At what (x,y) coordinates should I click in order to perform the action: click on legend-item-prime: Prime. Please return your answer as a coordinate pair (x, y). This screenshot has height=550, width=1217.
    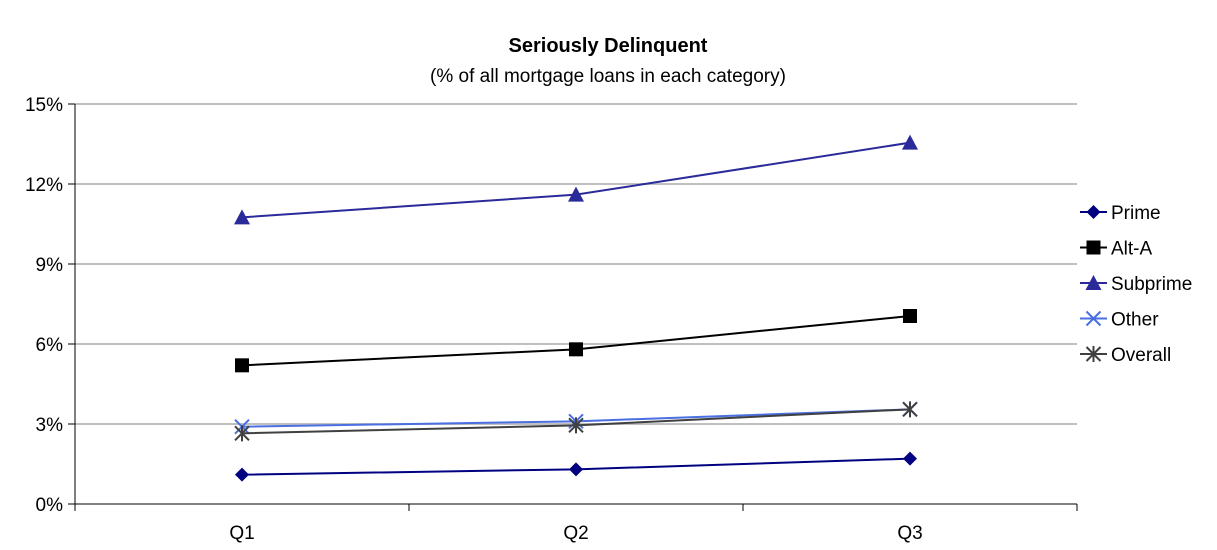
    Looking at the image, I should click on (1120, 213).